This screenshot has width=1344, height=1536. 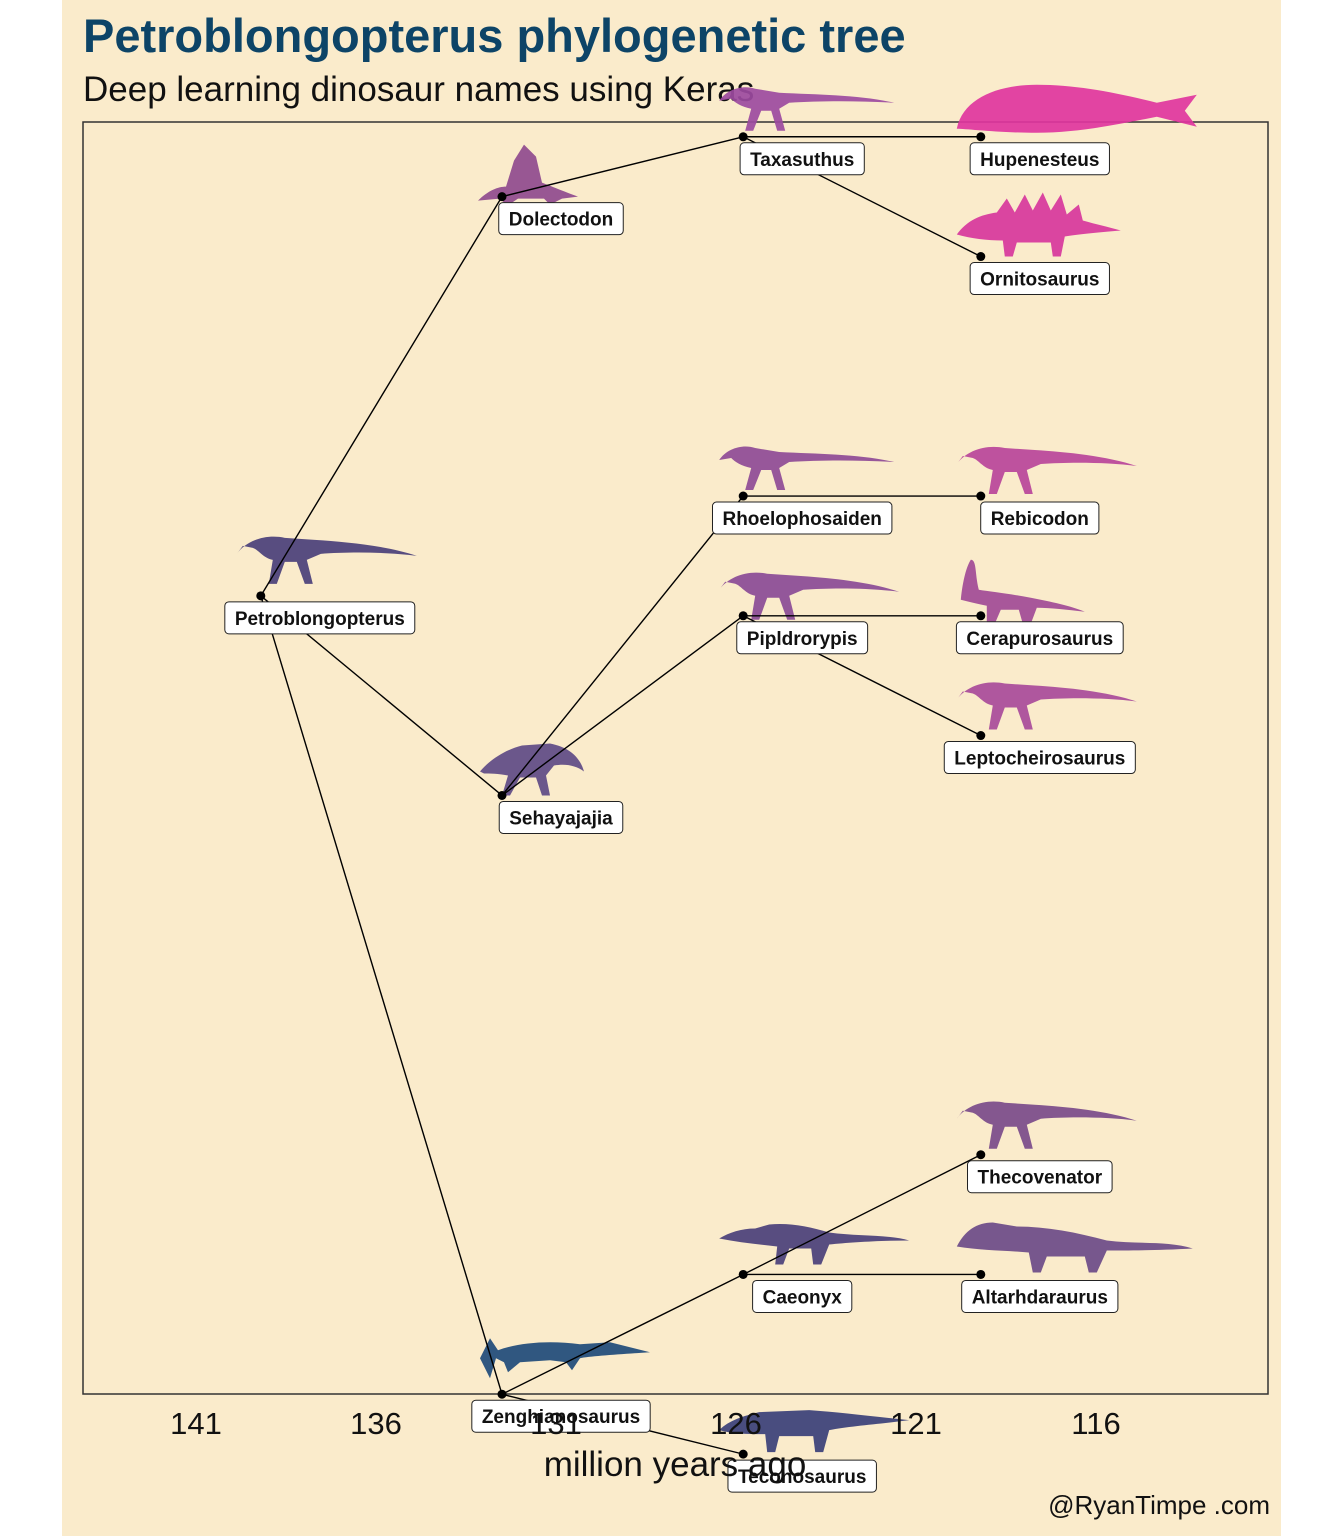 What do you see at coordinates (743, 496) in the screenshot?
I see `node-point-rhoelophosaiden` at bounding box center [743, 496].